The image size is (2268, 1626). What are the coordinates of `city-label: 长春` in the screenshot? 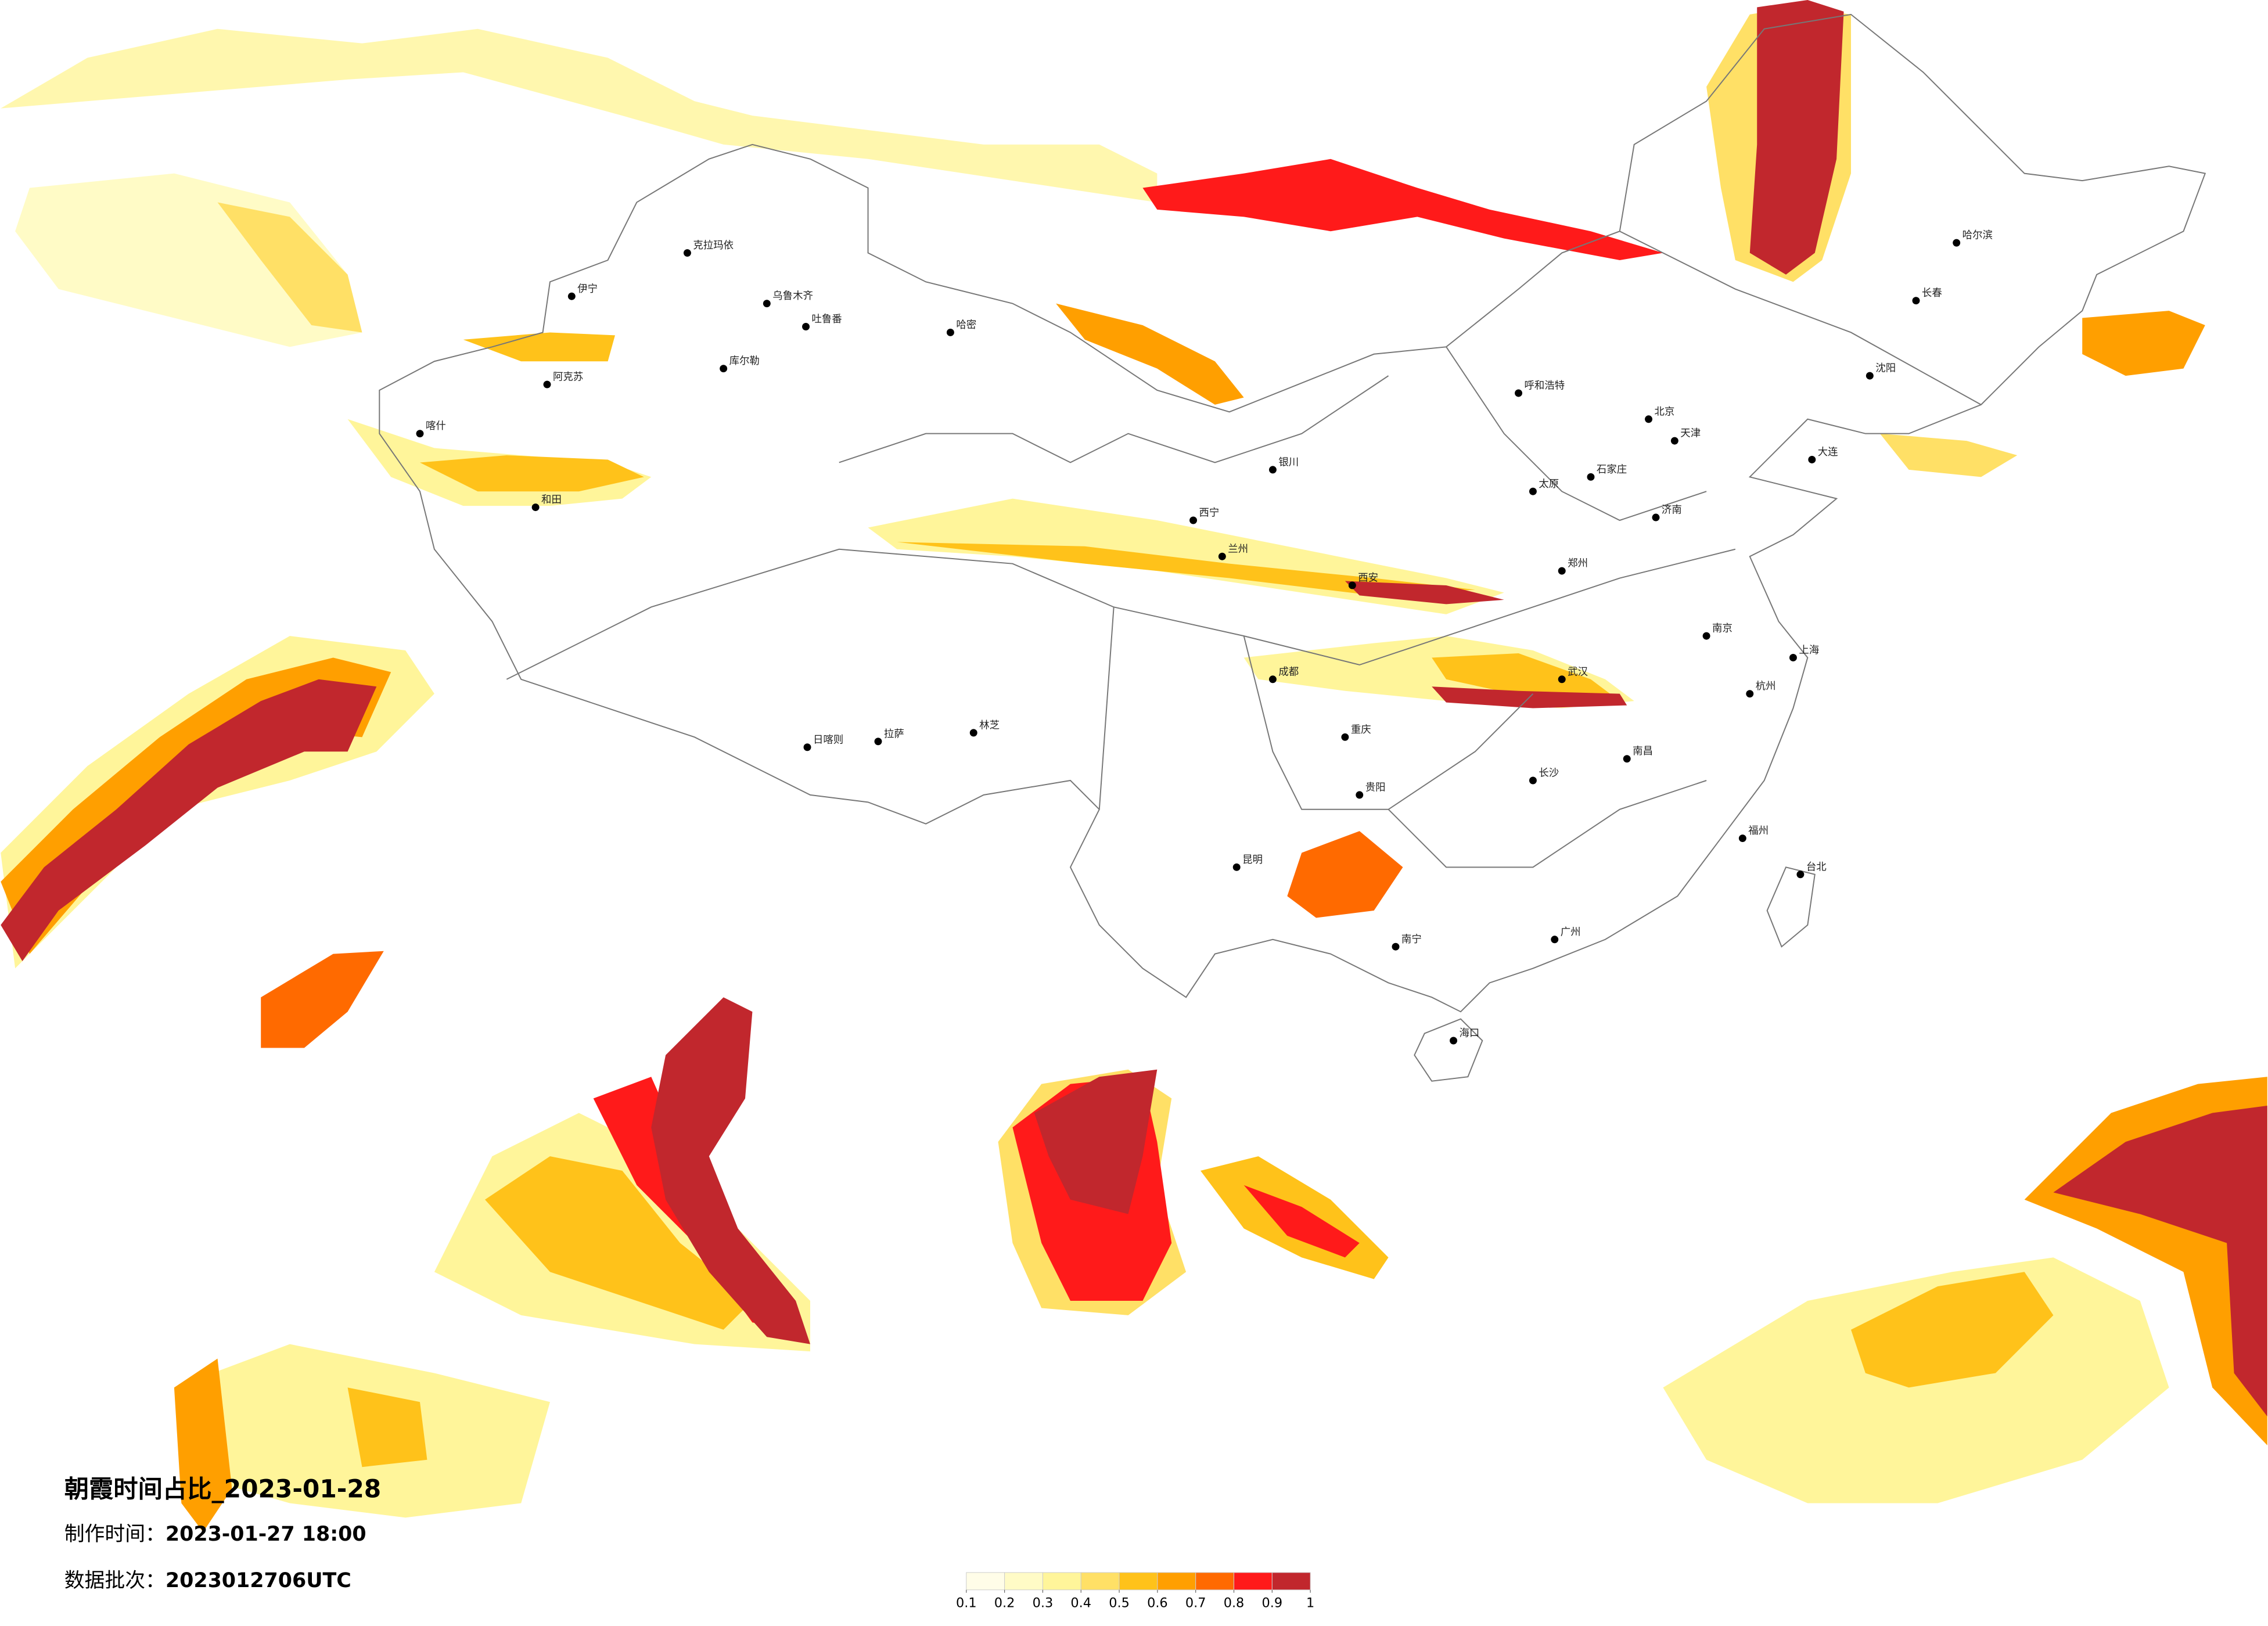 It's located at (1932, 293).